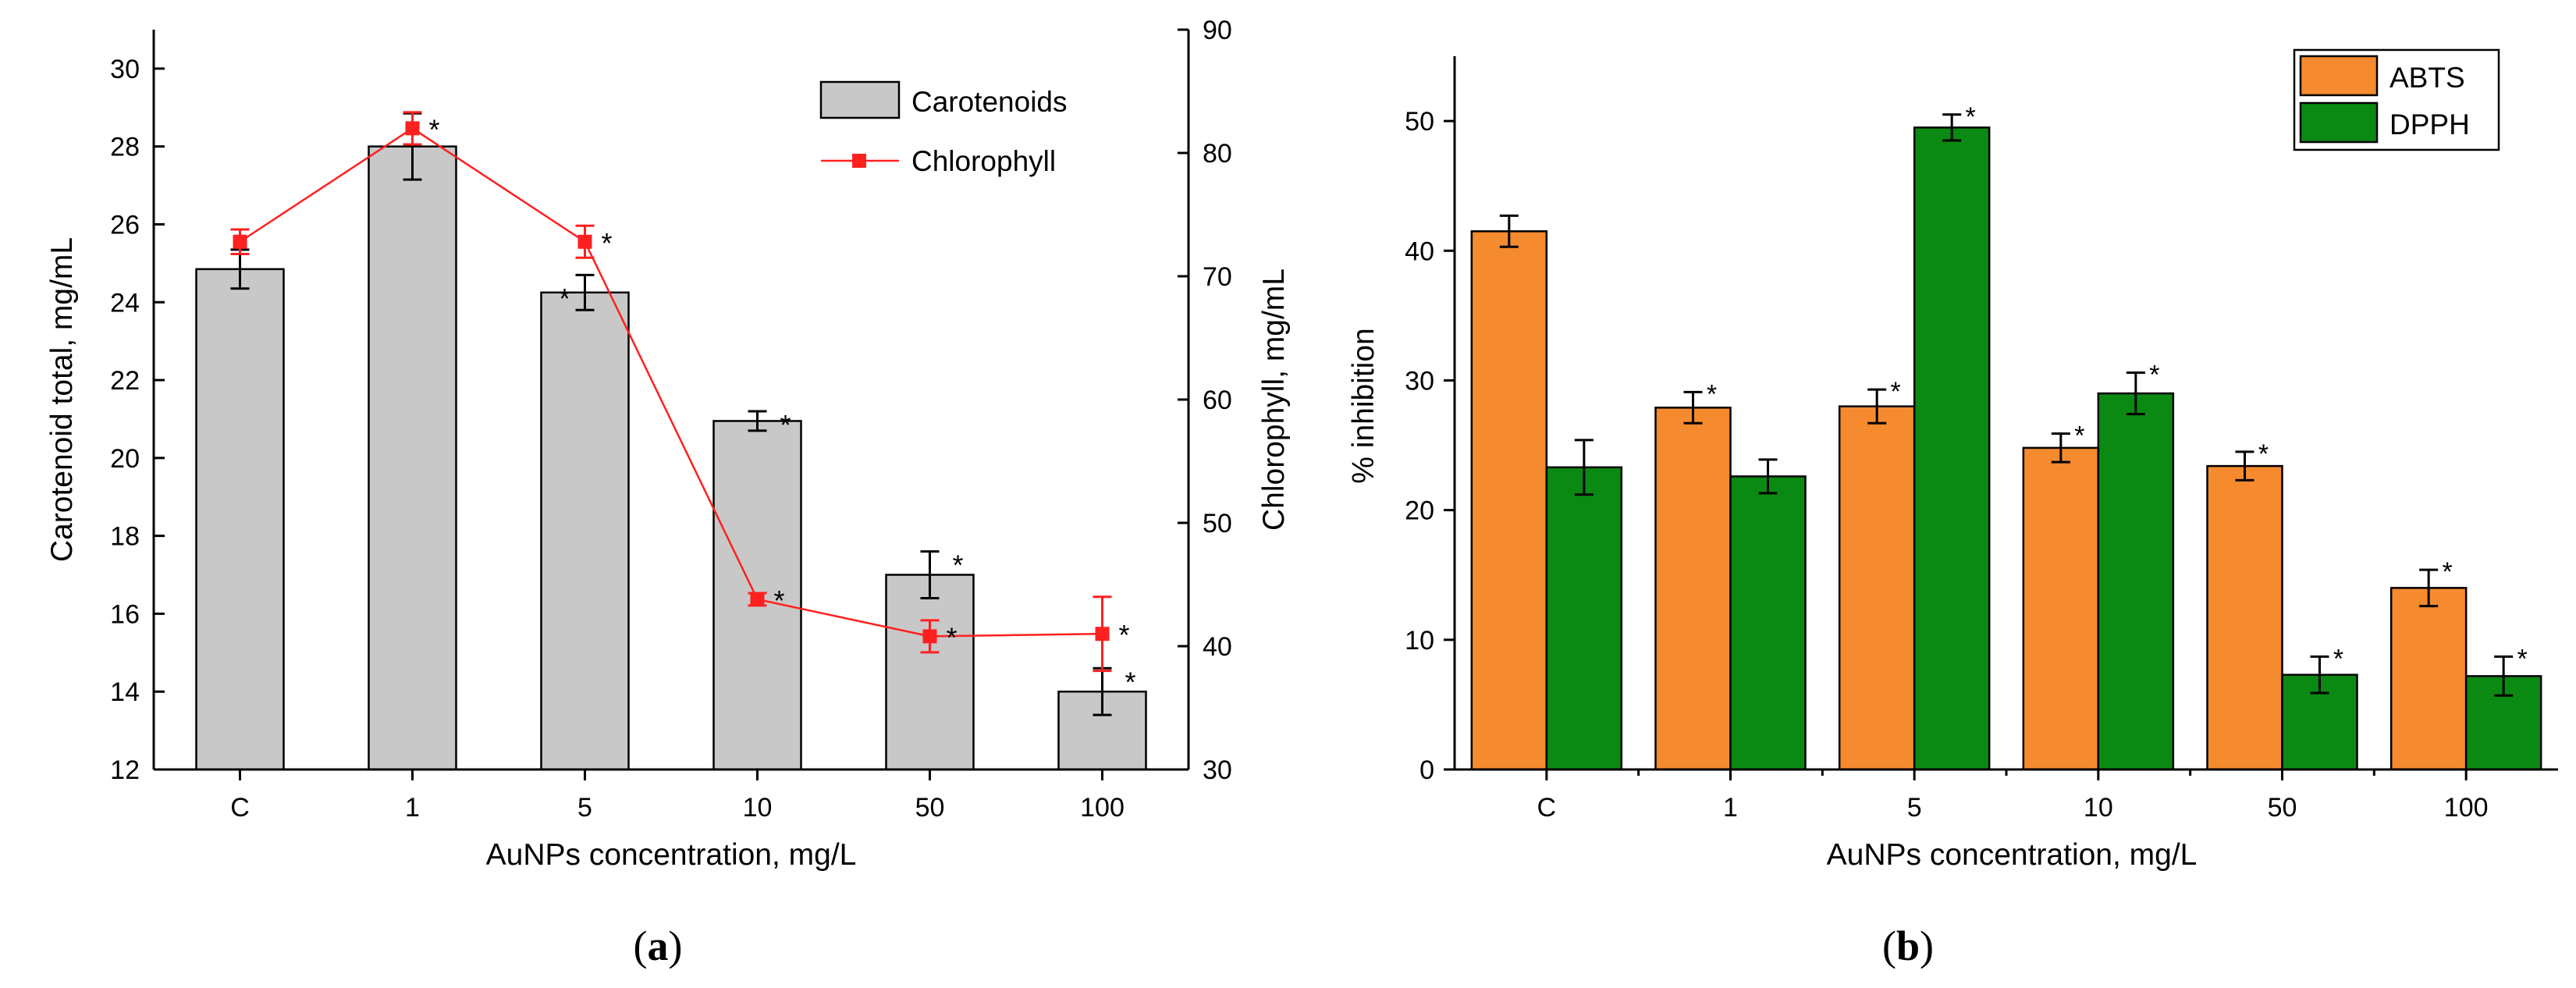 Image resolution: width=2576 pixels, height=988 pixels. Describe the element at coordinates (1217, 523) in the screenshot. I see `y-tick-label-right: 50` at that location.